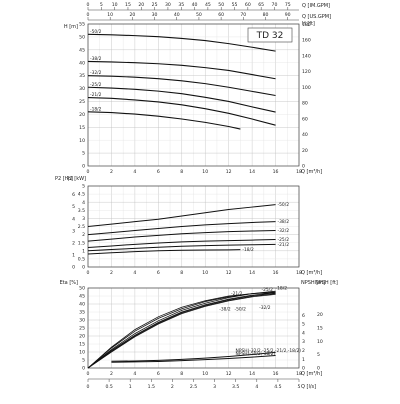 This screenshot has width=400, height=404. Describe the element at coordinates (284, 231) in the screenshot. I see `power-curve-label: -32/2` at that location.